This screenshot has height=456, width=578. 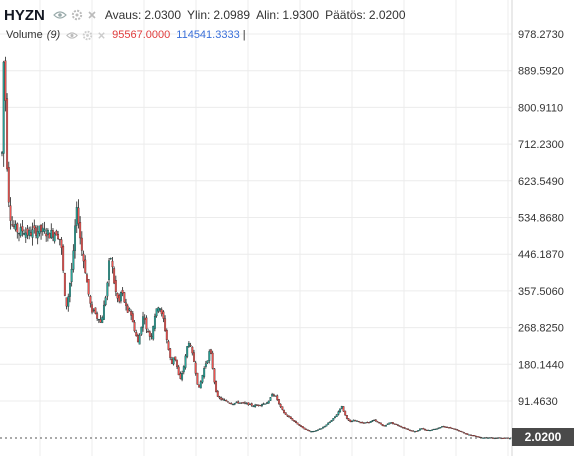 I want to click on high-label: Ylin:, so click(x=199, y=15).